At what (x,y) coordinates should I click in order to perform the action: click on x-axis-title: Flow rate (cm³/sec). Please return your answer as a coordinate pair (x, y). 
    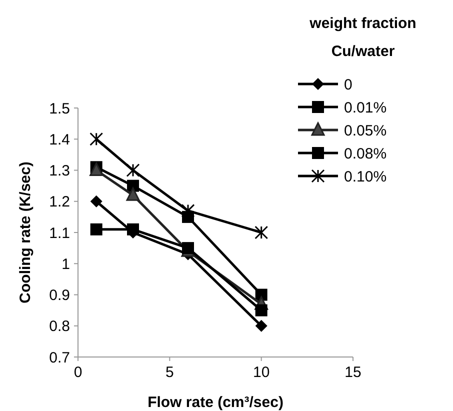
    Looking at the image, I should click on (216, 402).